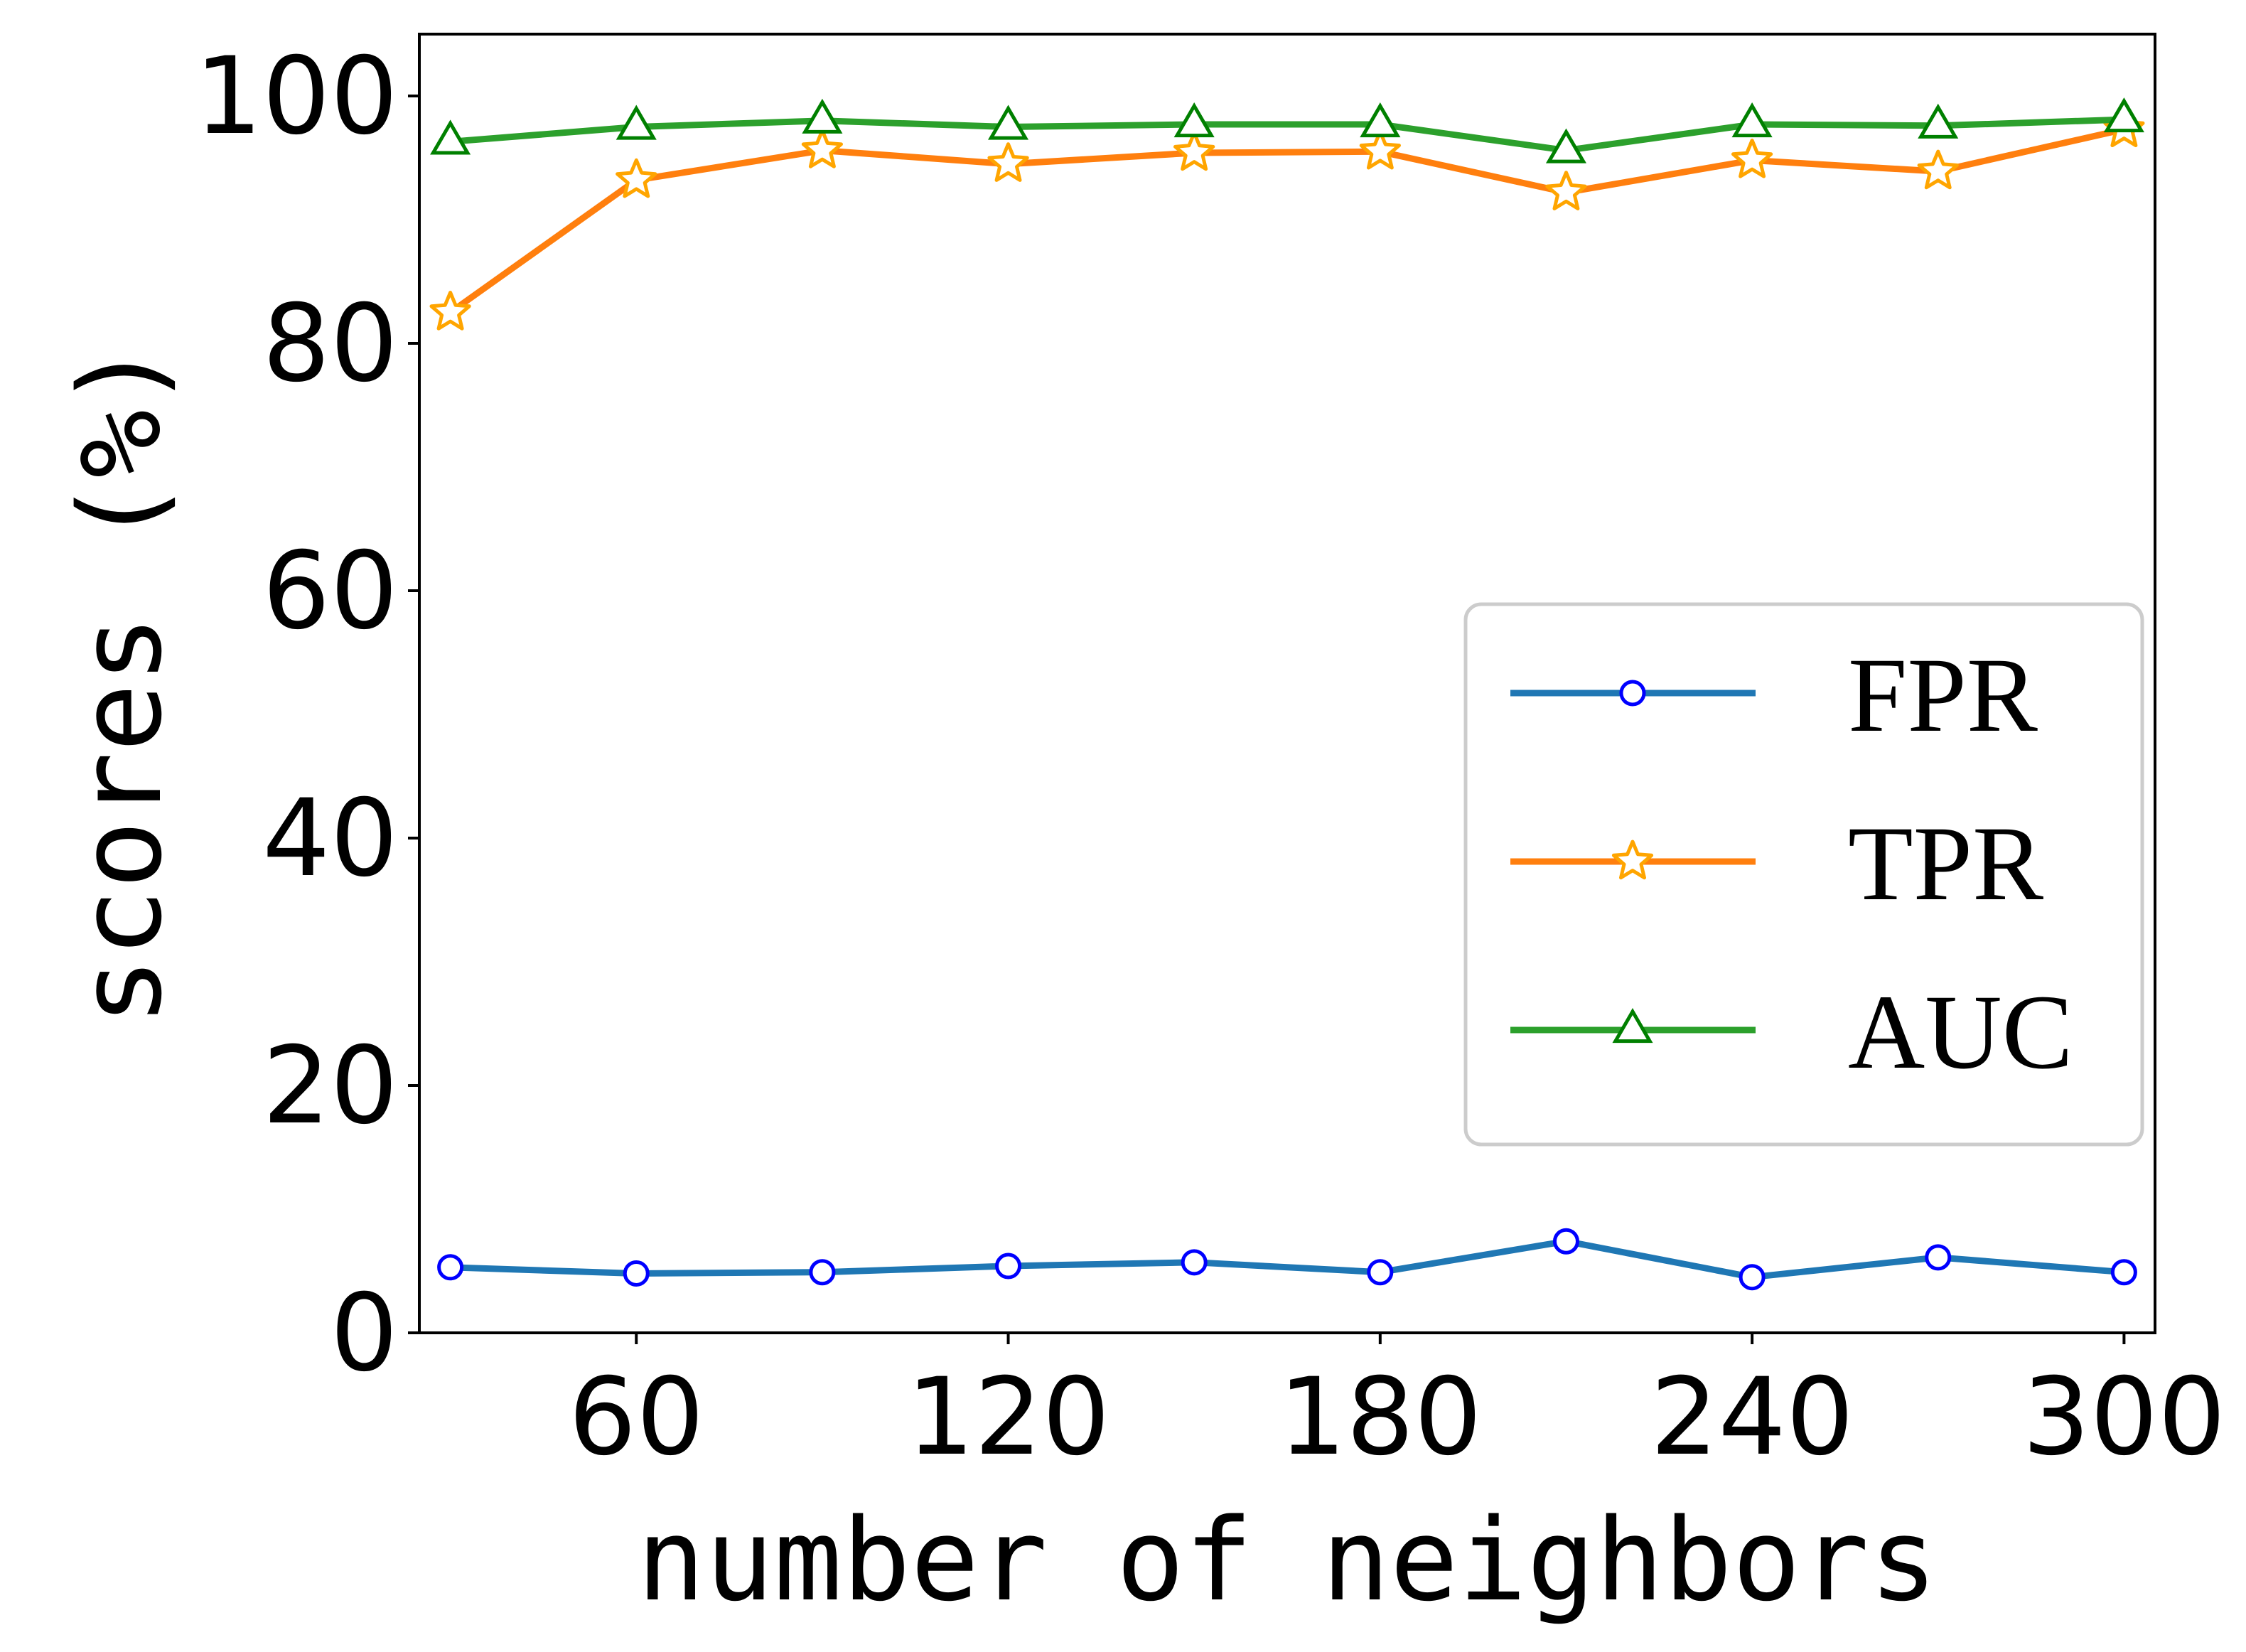  What do you see at coordinates (1961, 1032) in the screenshot?
I see `legend-label-auc: AUC` at bounding box center [1961, 1032].